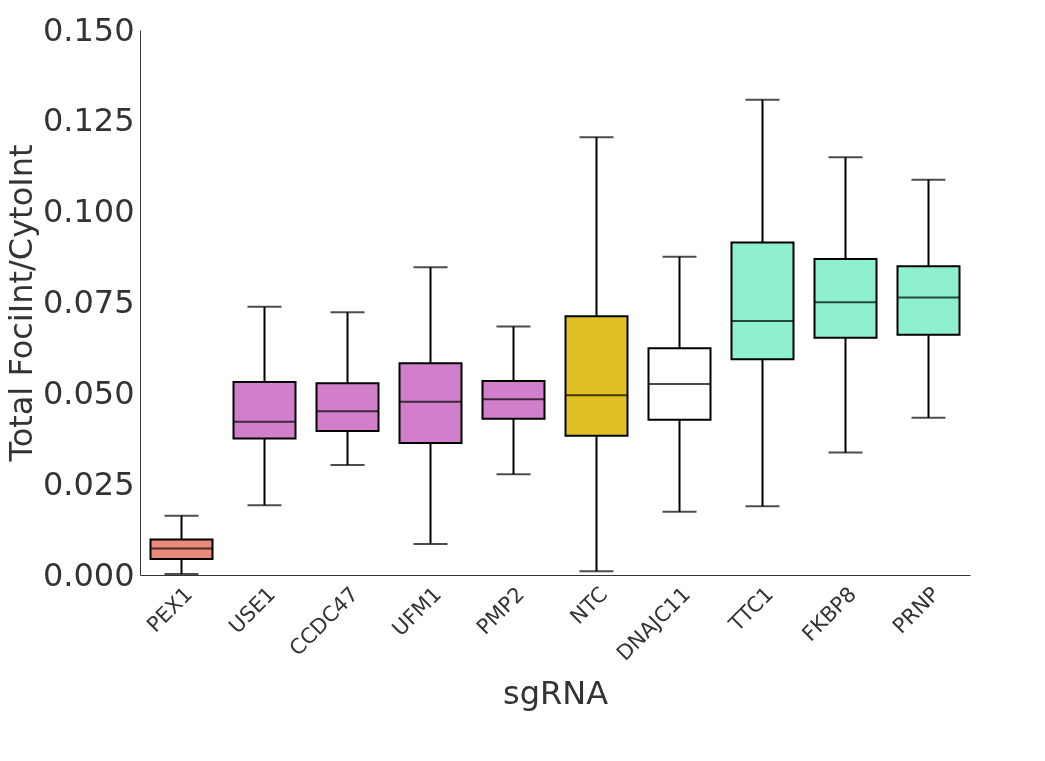 The width and height of the screenshot is (1045, 761). What do you see at coordinates (88, 302) in the screenshot?
I see `y-tick-label: 0.075` at bounding box center [88, 302].